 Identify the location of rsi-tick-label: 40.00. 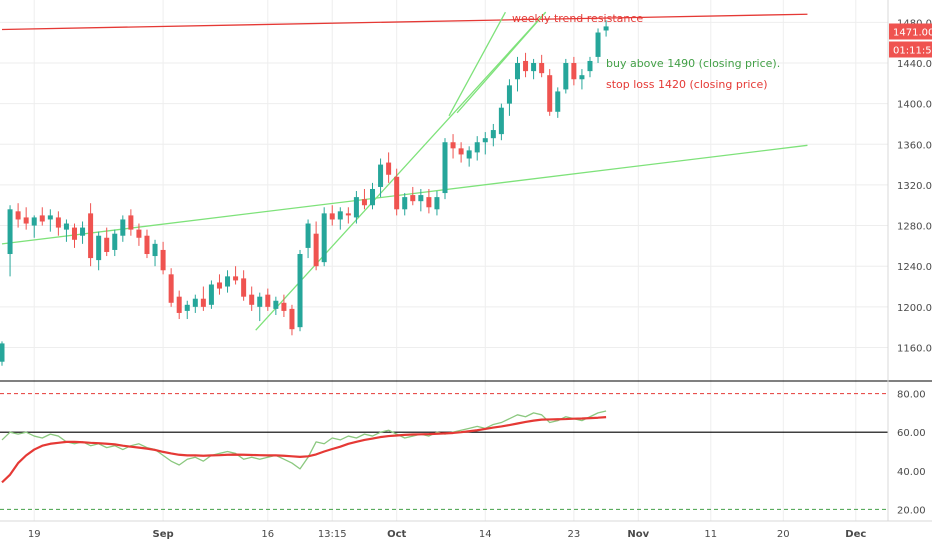
(911, 472).